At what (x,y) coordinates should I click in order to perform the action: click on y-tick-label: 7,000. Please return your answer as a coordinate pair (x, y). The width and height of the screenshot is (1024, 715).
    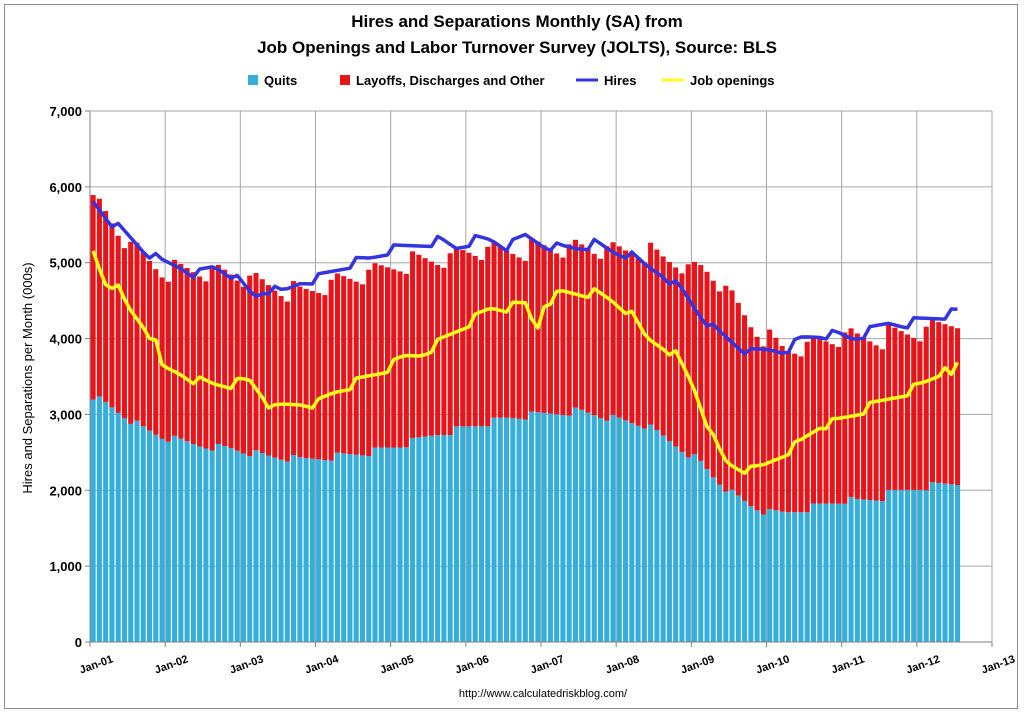
    Looking at the image, I should click on (65, 111).